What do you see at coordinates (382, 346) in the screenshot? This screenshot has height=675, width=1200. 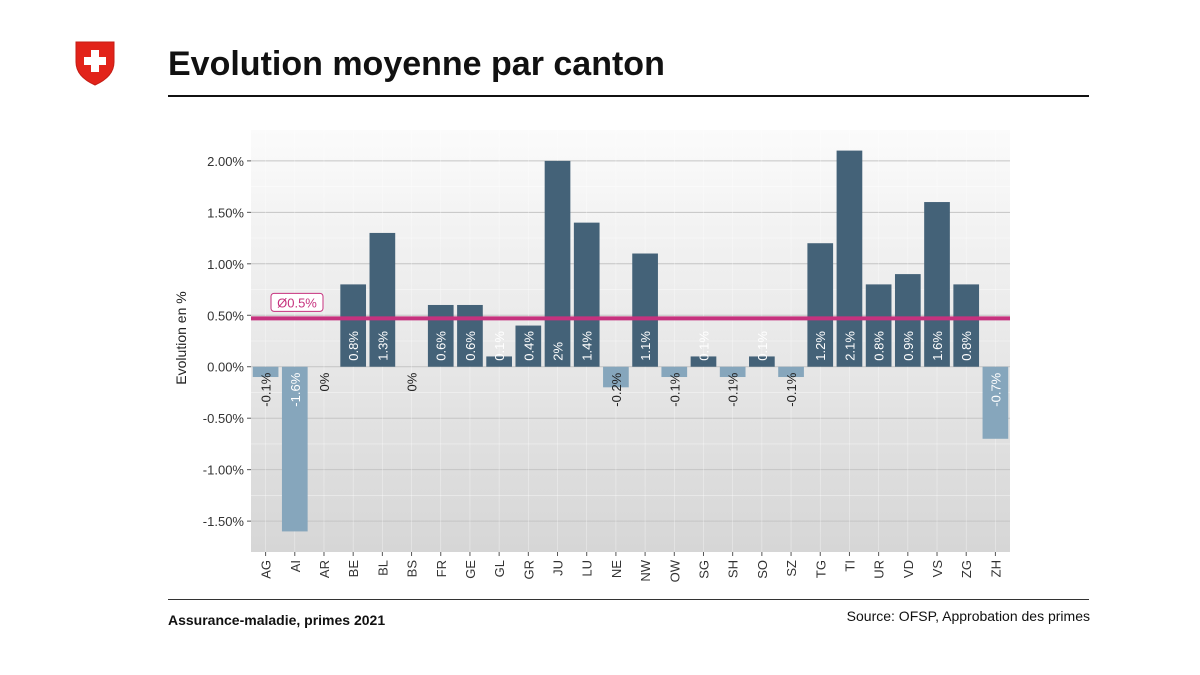 I see `data-label-bl: 1.3%` at bounding box center [382, 346].